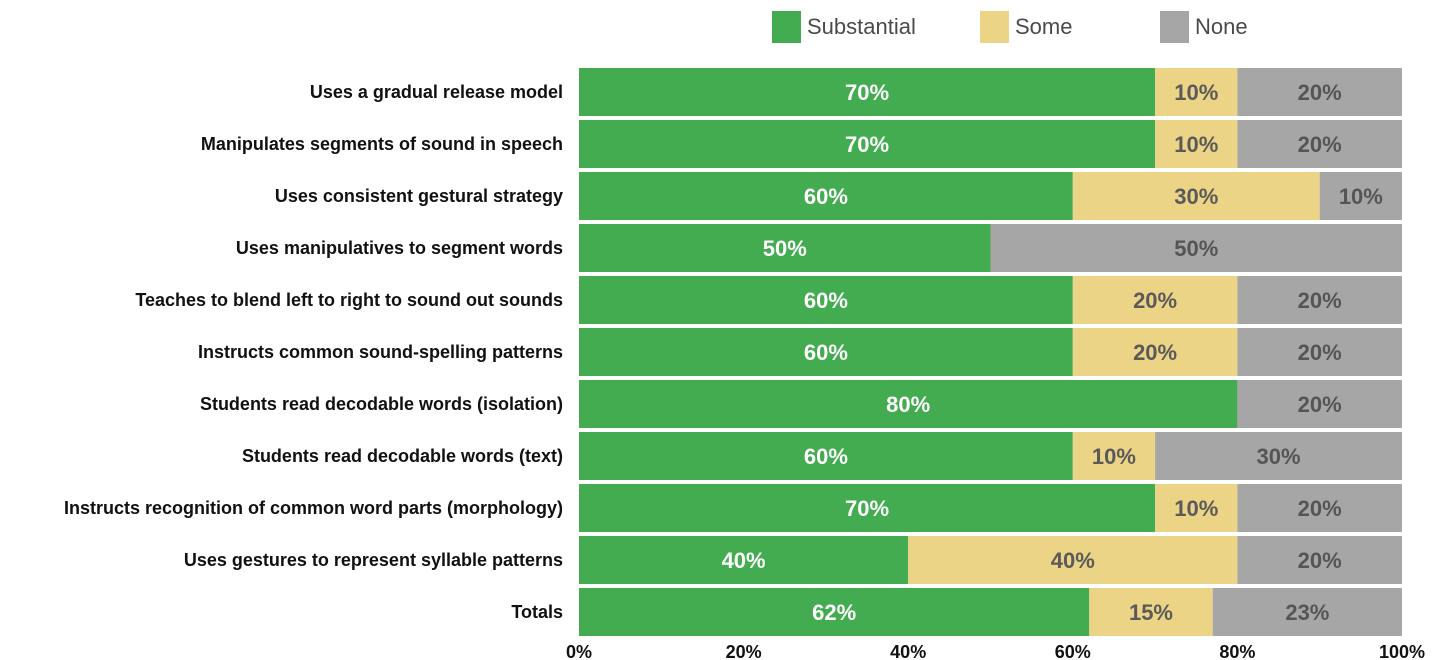 This screenshot has width=1442, height=660. Describe the element at coordinates (744, 651) in the screenshot. I see `x-tick-label: 20%` at that location.